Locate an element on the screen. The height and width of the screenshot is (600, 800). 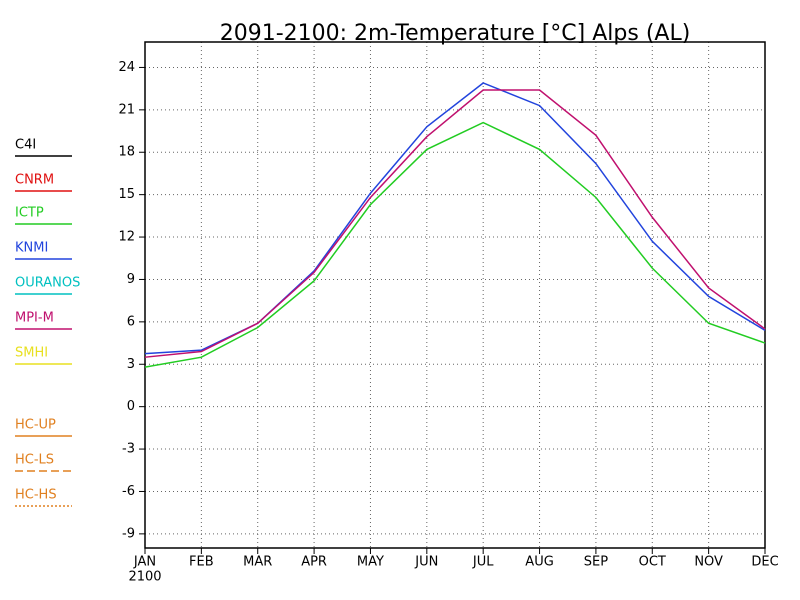
legend-label: HC-UP is located at coordinates (35, 425).